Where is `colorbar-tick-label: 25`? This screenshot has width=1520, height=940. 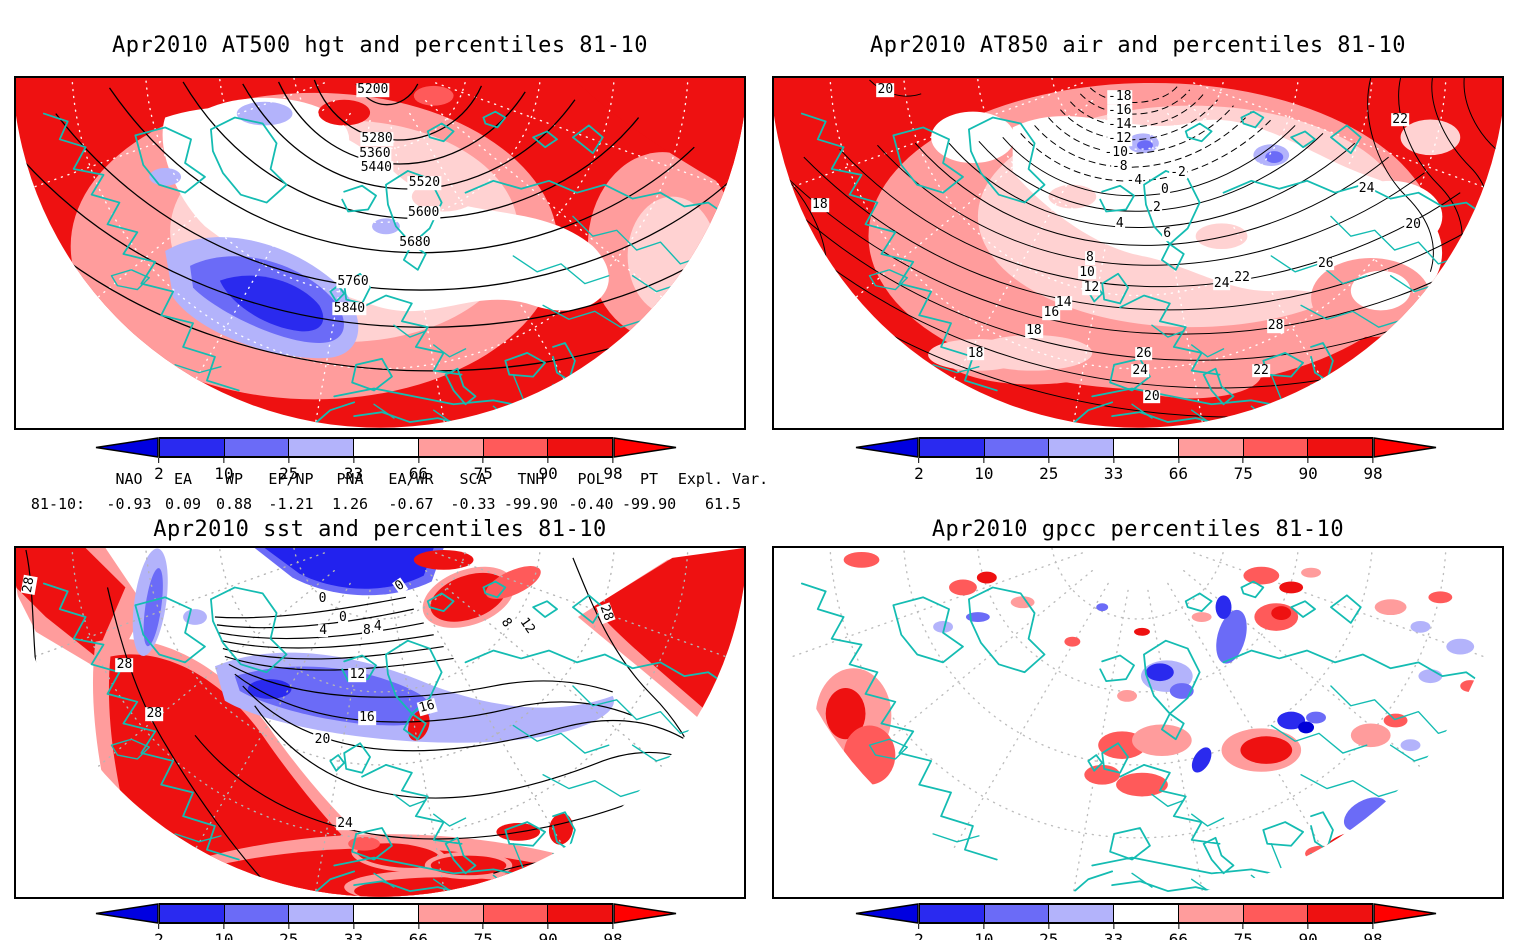
colorbar-tick-label: 25 is located at coordinates (1048, 932).